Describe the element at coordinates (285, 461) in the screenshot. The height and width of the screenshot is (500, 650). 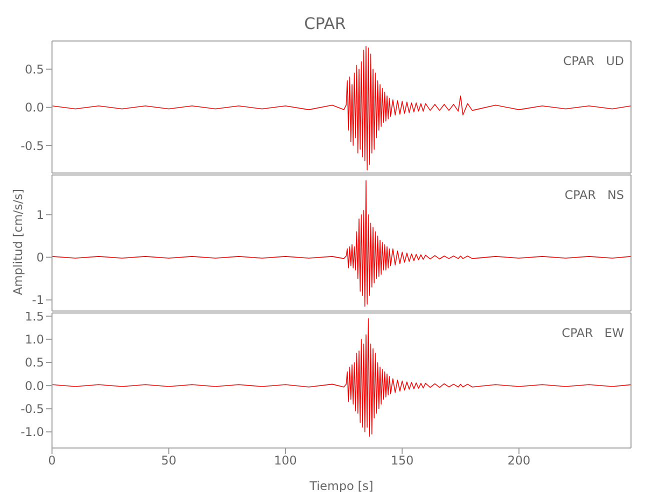
I see `x-tick-label: 100` at that location.